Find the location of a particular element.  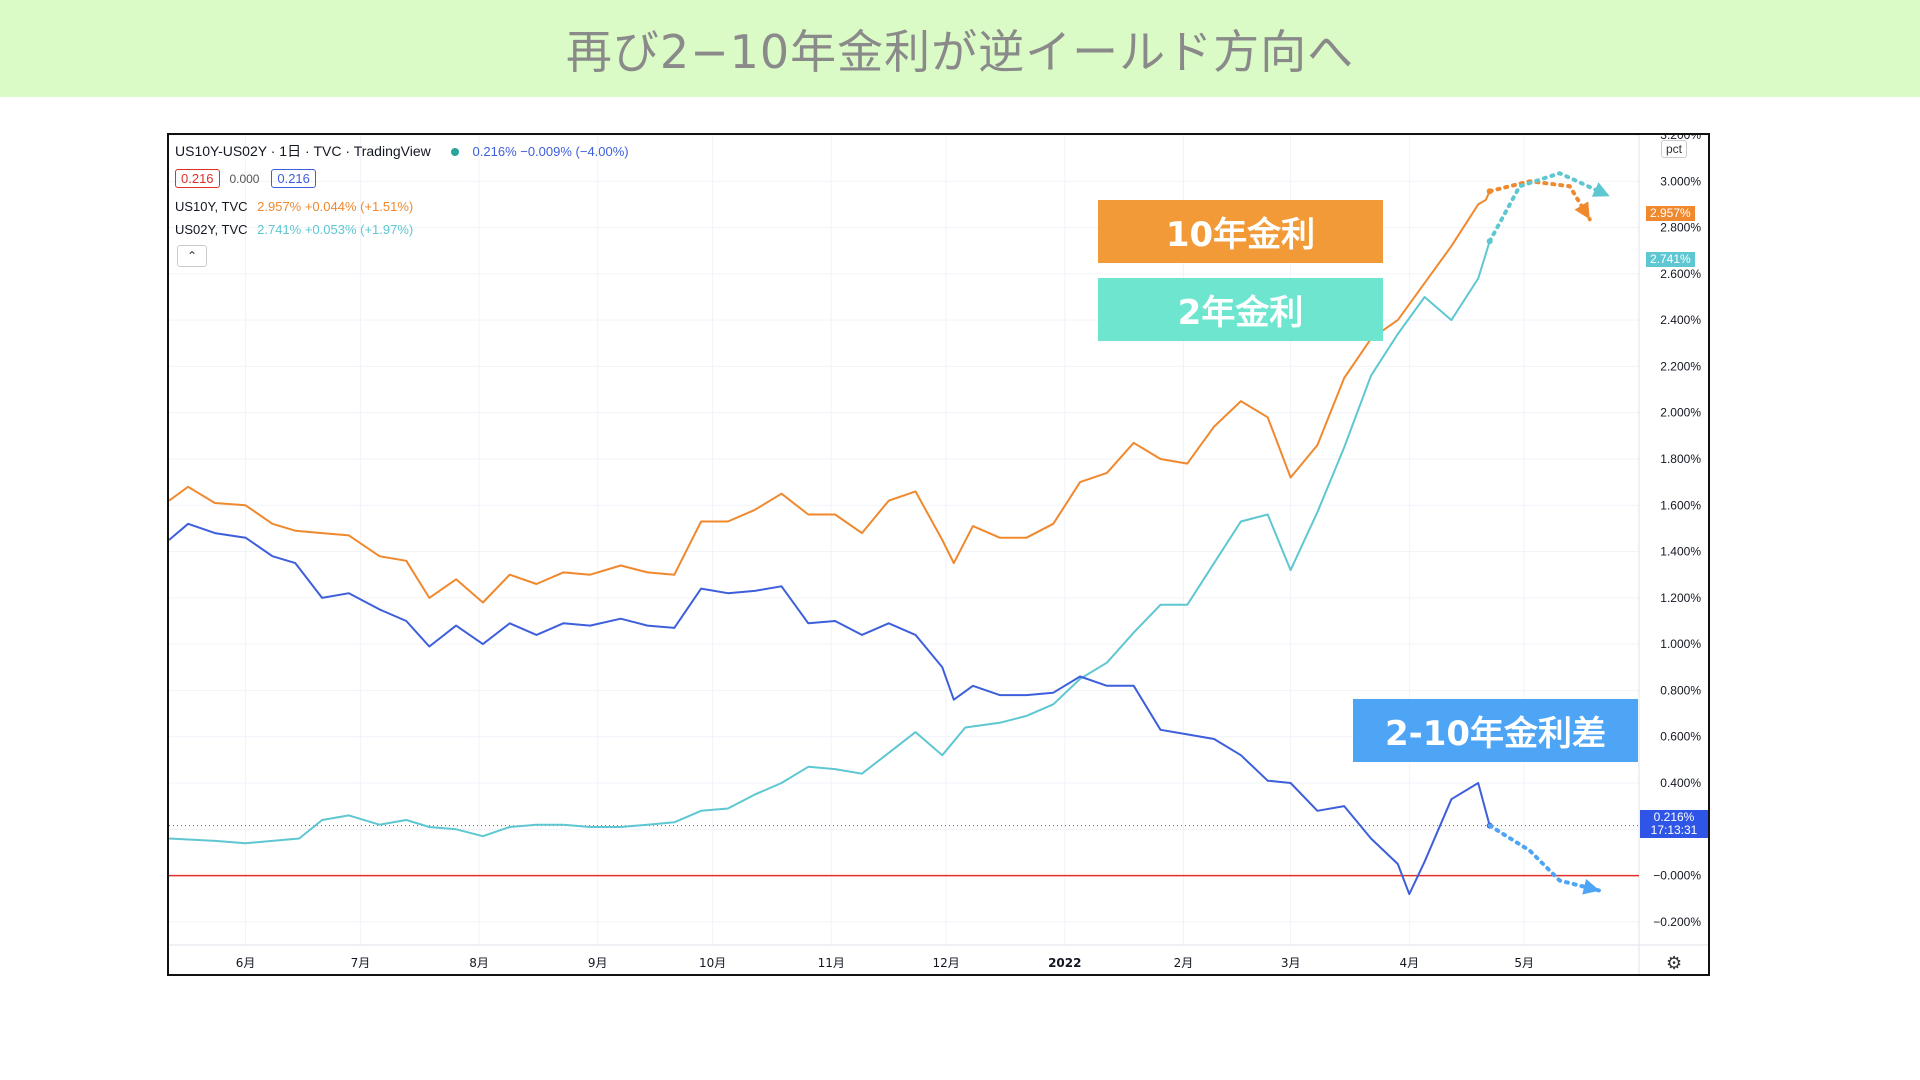

y-tick-label: 1.600% is located at coordinates (1680, 505).